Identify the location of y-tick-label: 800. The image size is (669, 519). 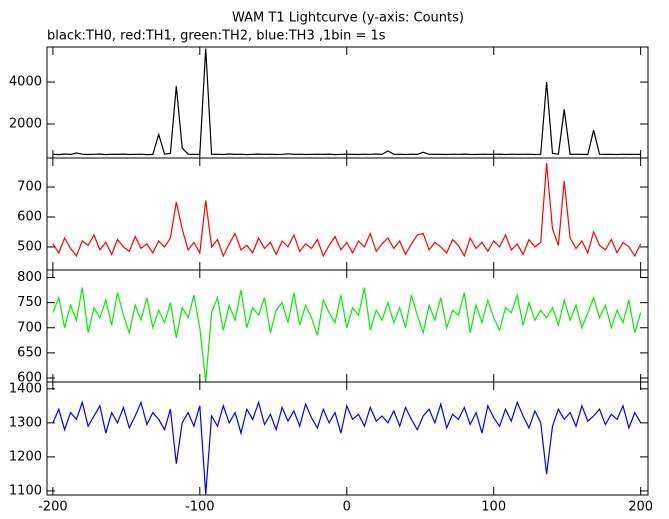
(29, 277).